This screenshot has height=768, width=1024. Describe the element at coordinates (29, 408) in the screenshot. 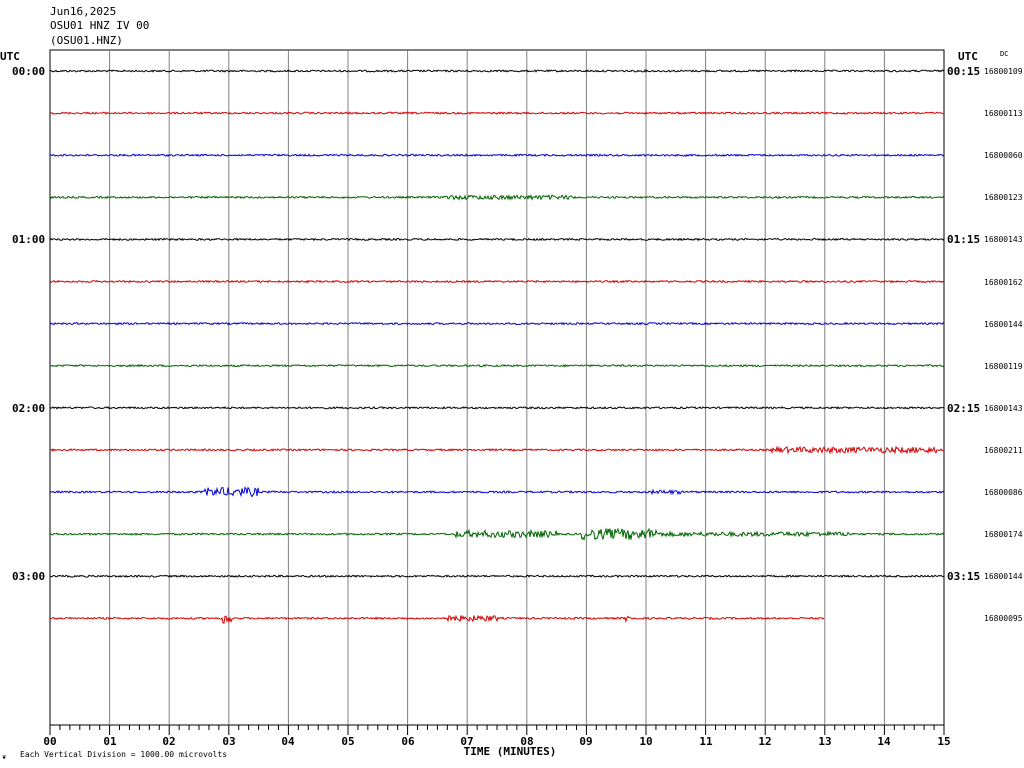

I see `left-time-label: 02:00` at that location.